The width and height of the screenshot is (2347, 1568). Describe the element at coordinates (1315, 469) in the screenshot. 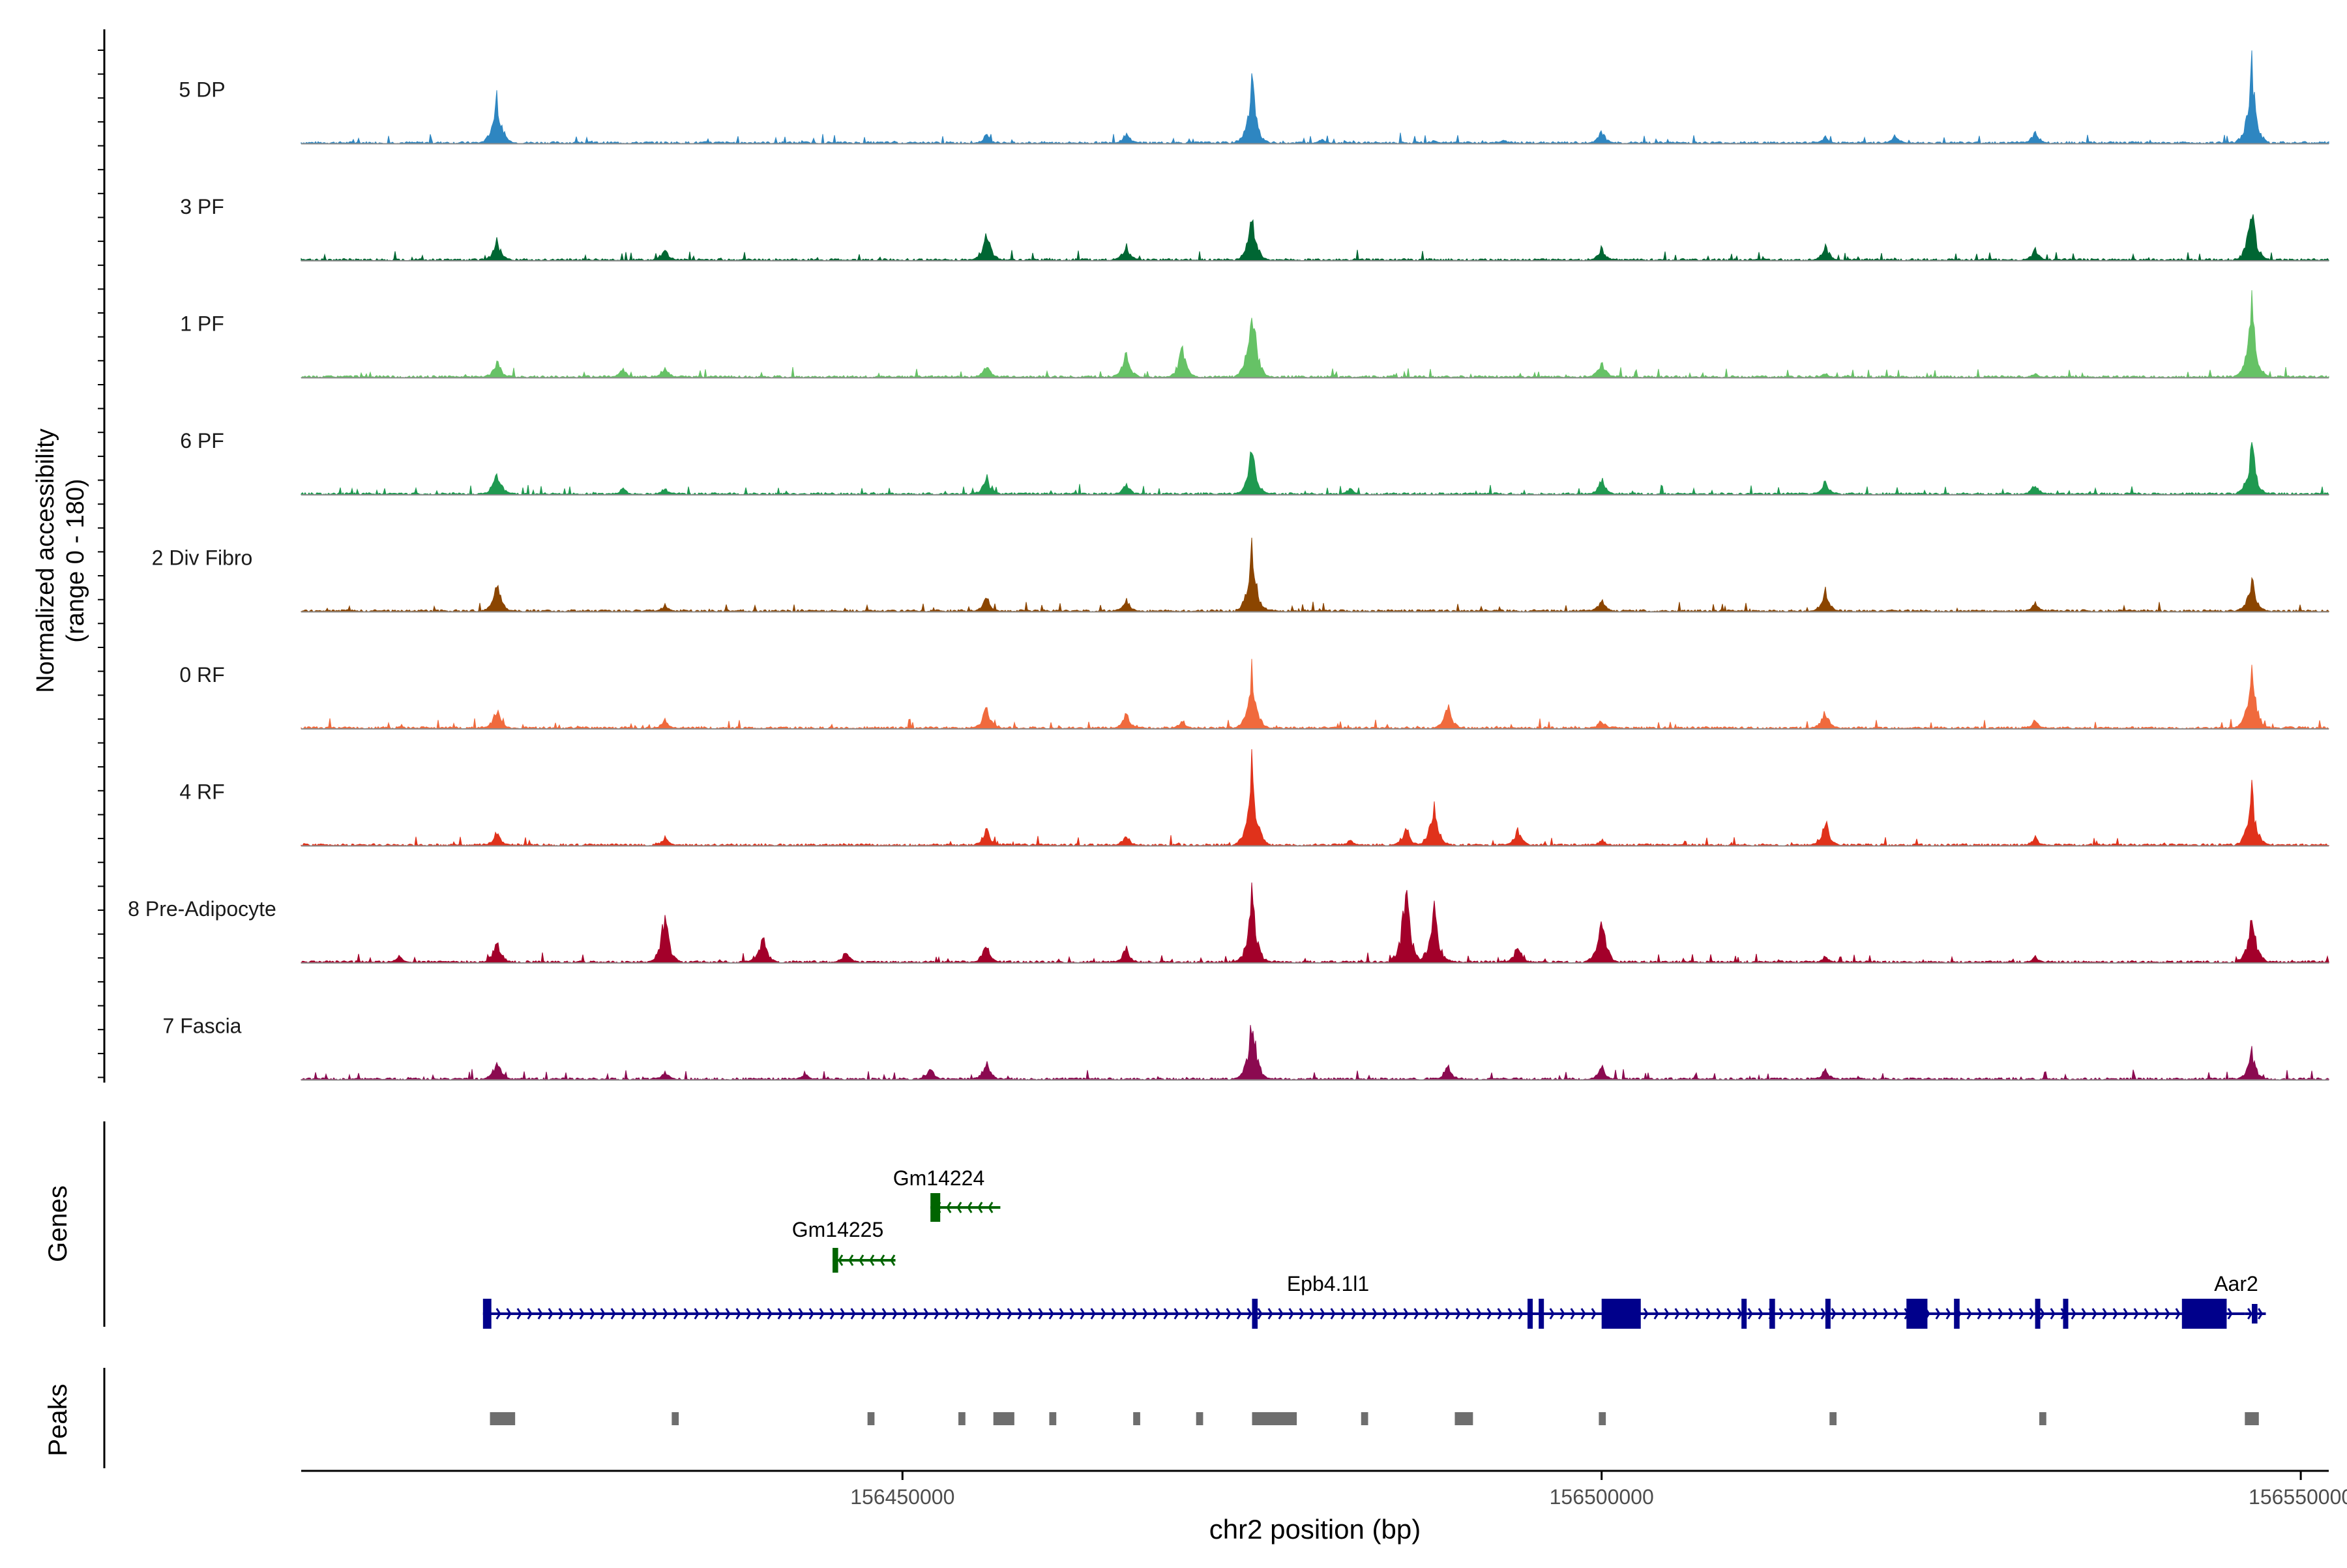

I see `coverage-area-6-pf` at that location.